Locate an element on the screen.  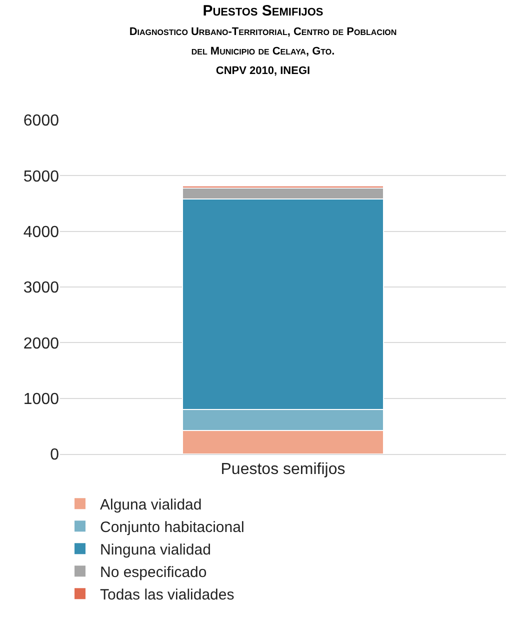
y-tick-label: 1000 is located at coordinates (41, 399).